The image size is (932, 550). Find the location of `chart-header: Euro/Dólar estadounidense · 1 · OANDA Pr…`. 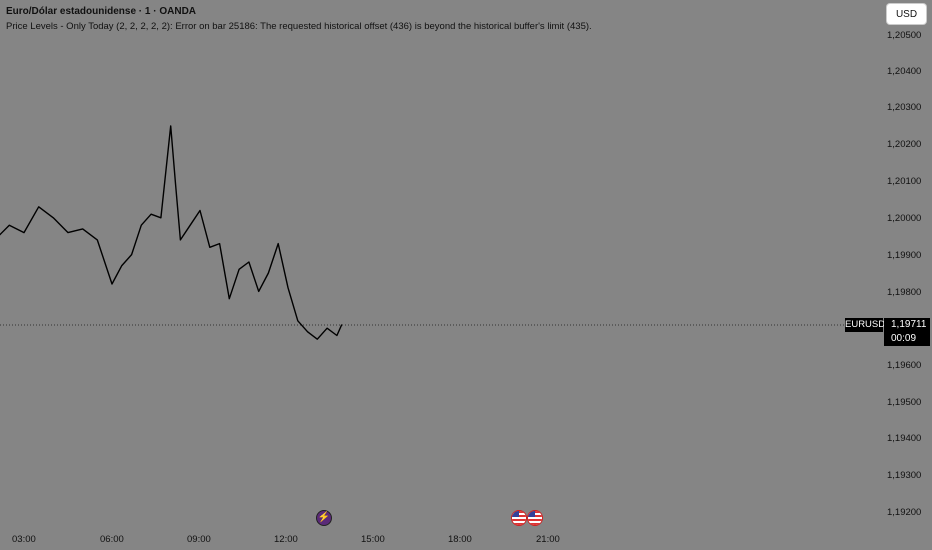

chart-header: Euro/Dólar estadounidense · 1 · OANDA Pr… is located at coordinates (299, 19).